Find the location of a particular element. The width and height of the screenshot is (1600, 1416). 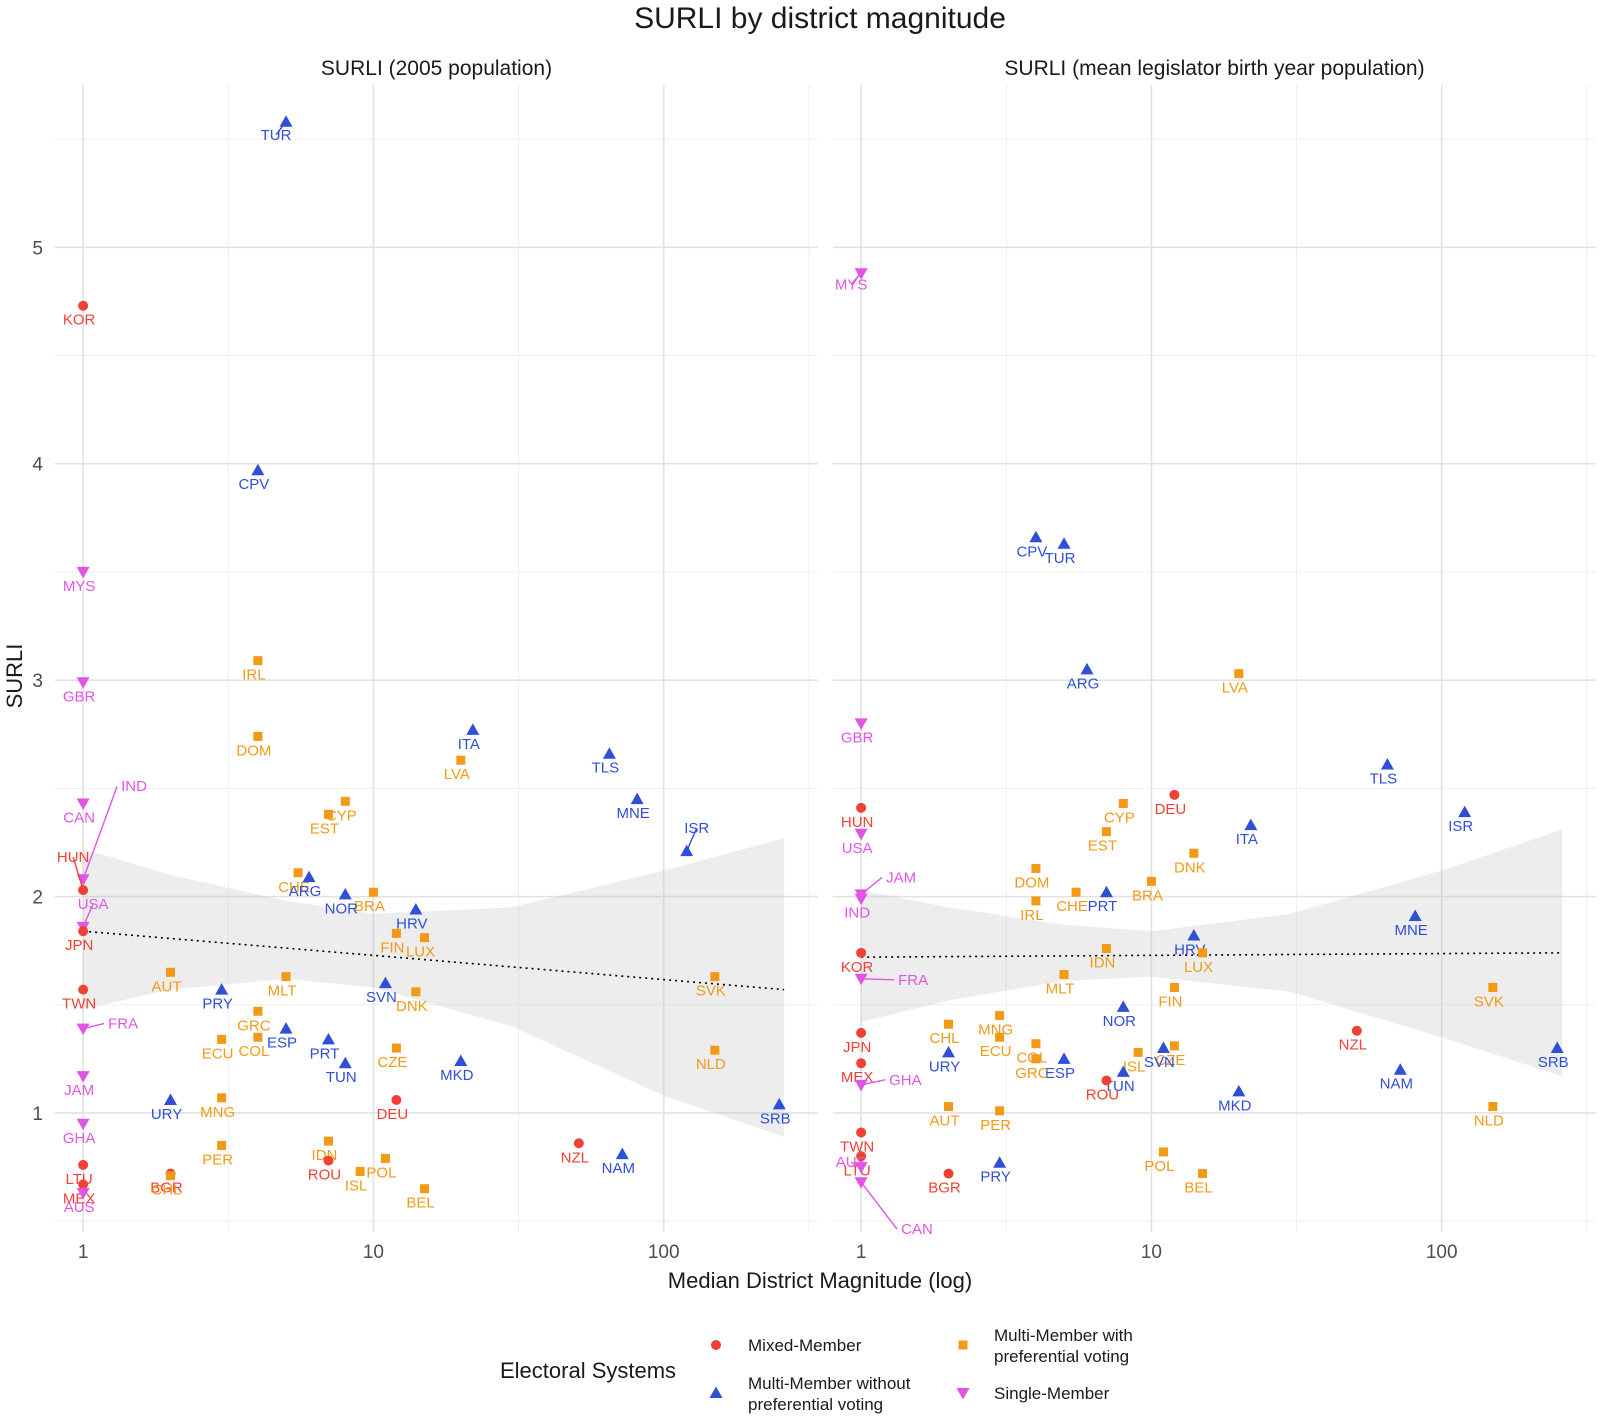

legend-label: Single-Member is located at coordinates (1052, 1393).